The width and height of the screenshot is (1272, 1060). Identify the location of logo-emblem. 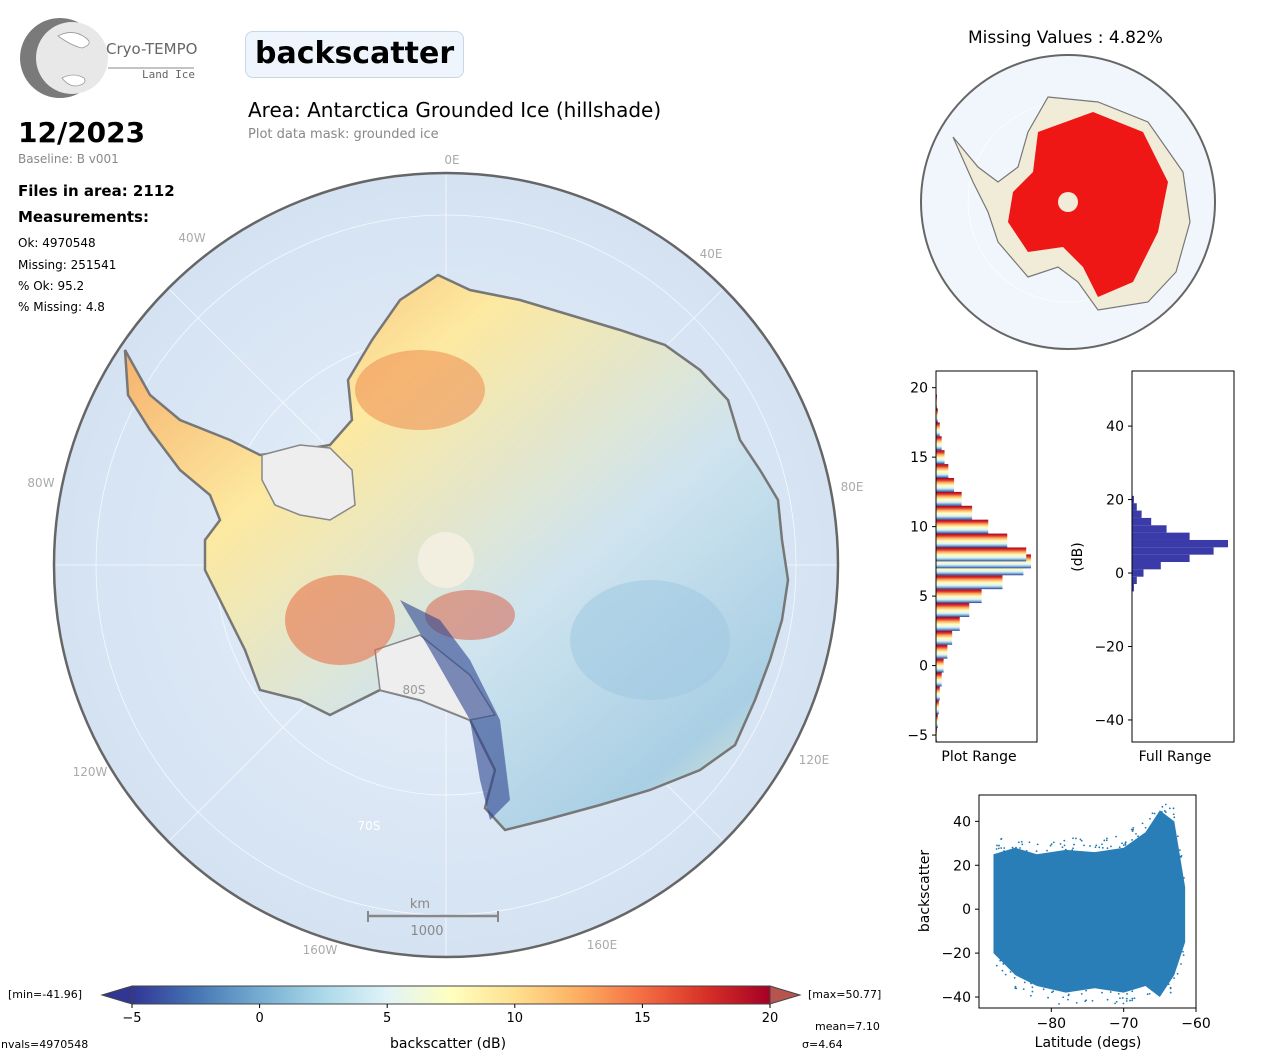
(107, 58).